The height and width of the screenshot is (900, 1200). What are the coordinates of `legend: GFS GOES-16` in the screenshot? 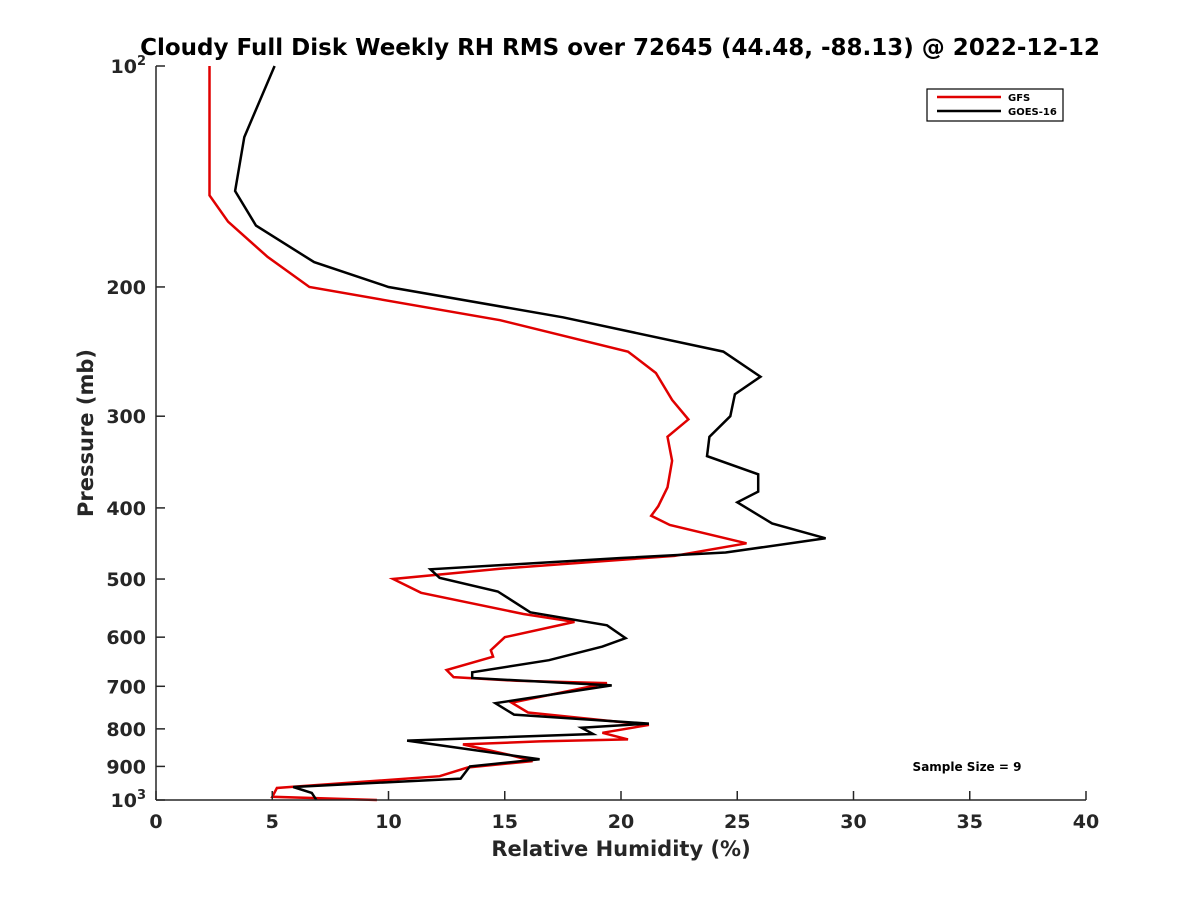 It's located at (995, 105).